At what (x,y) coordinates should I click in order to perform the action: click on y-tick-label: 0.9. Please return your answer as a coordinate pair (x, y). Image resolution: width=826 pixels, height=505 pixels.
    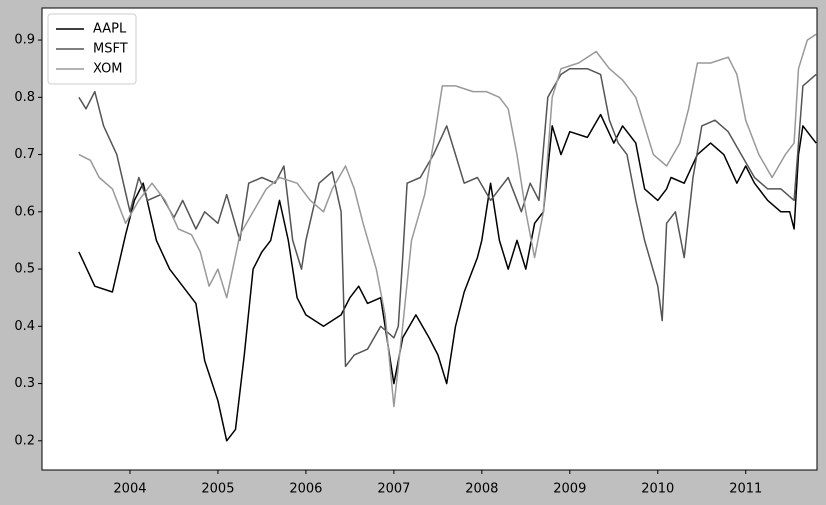
    Looking at the image, I should click on (24, 40).